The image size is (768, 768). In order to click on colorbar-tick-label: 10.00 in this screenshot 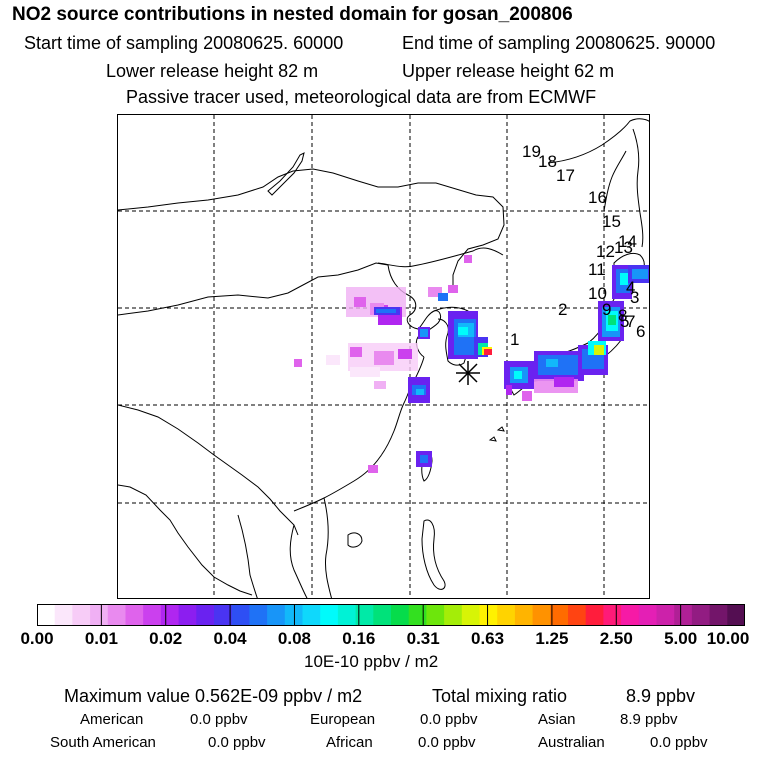, I will do `click(728, 638)`.